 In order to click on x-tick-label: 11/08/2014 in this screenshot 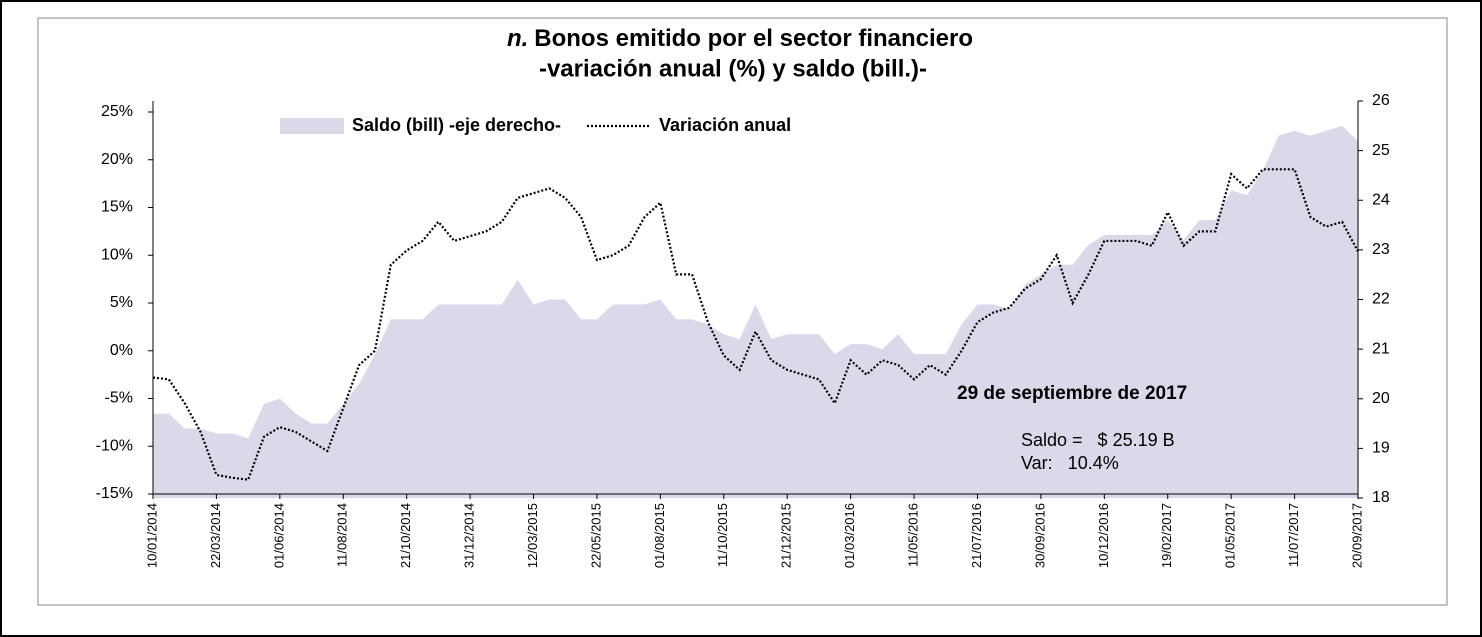, I will do `click(342, 535)`.